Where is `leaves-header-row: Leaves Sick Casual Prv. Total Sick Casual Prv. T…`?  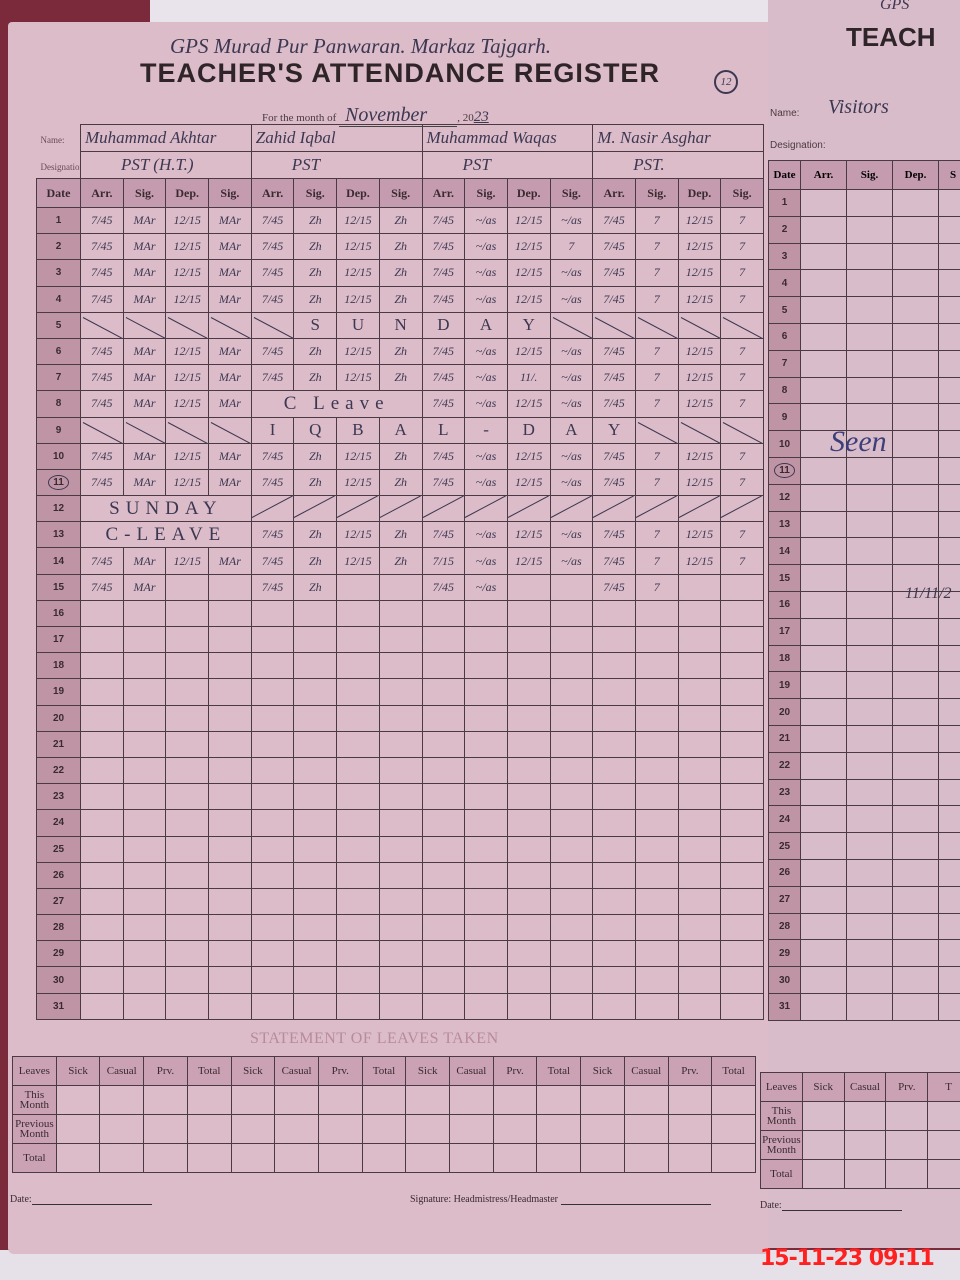
leaves-header-row: Leaves Sick Casual Prv. Total Sick Casual Prv. T… is located at coordinates (384, 1071).